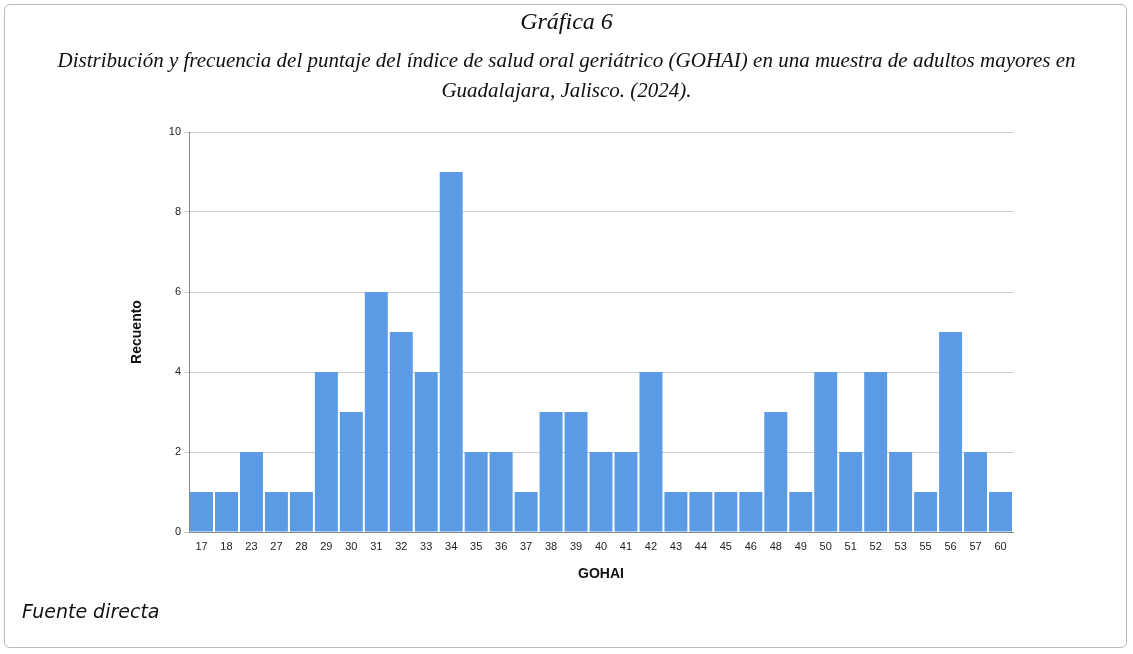 The width and height of the screenshot is (1133, 654). What do you see at coordinates (401, 545) in the screenshot?
I see `x-tick-label: 32` at bounding box center [401, 545].